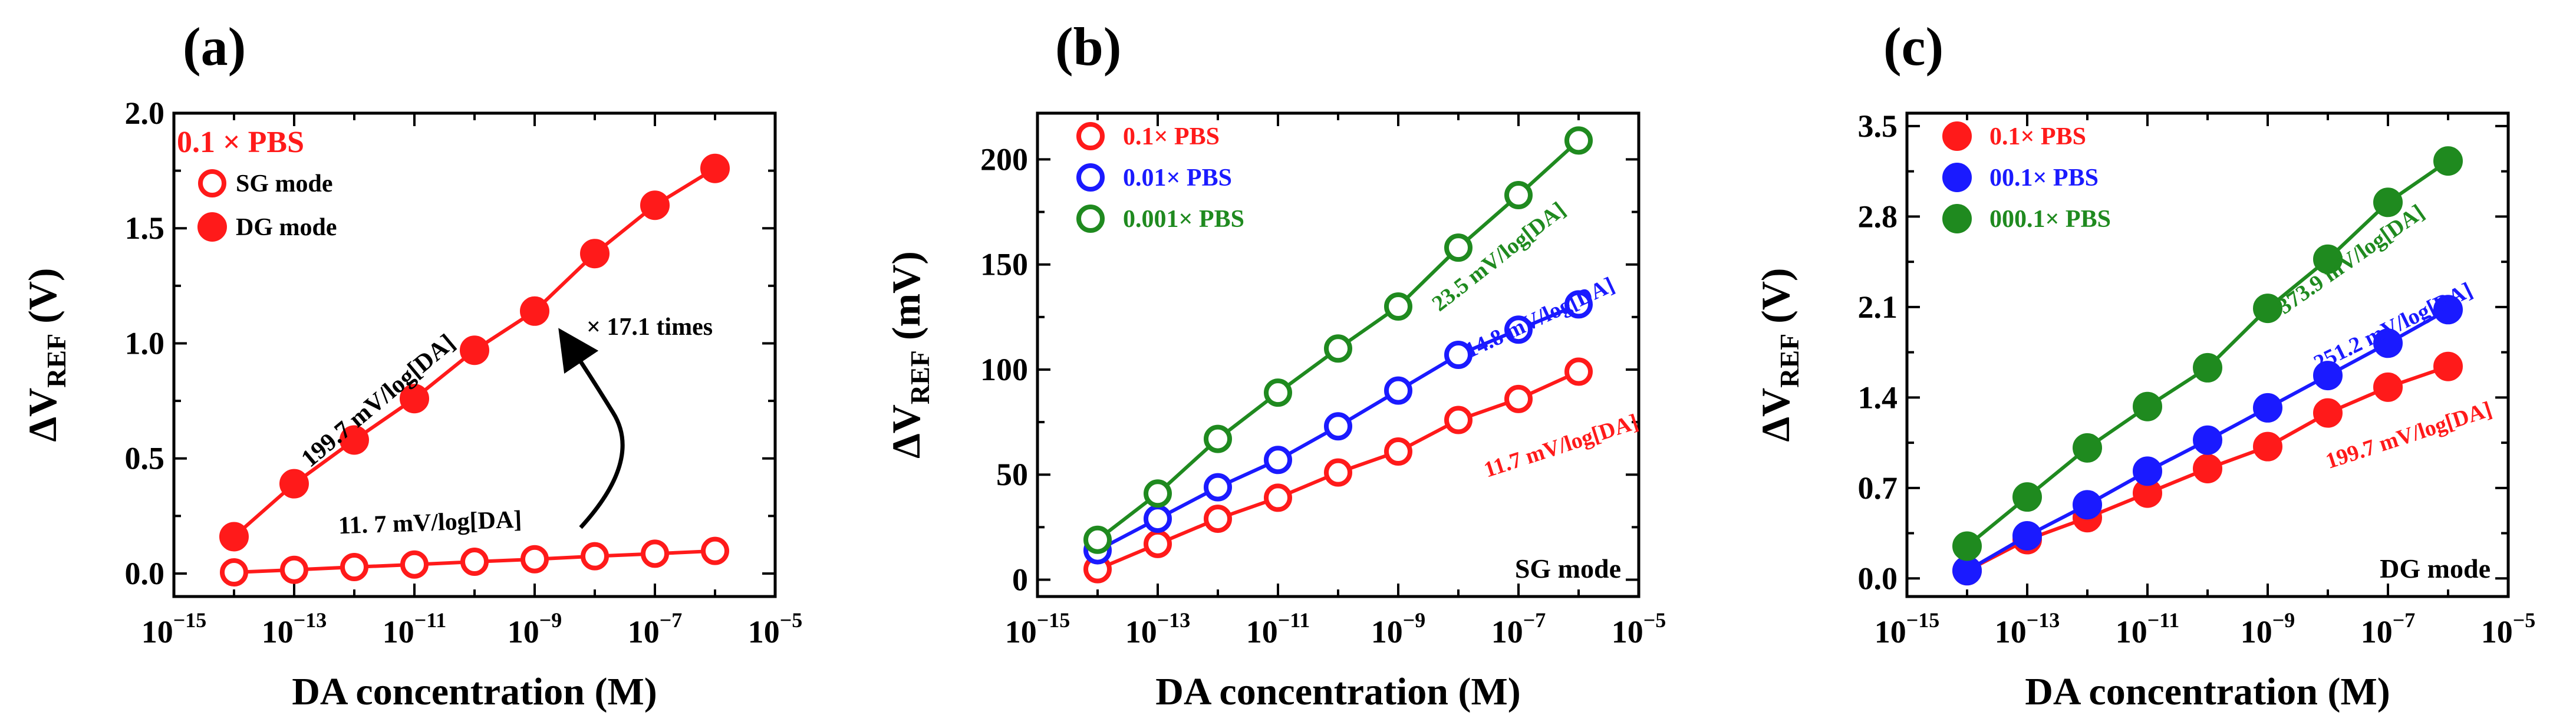 This screenshot has height=715, width=2576. I want to click on annotation: 14.8 mV/log[DA], so click(1539, 317).